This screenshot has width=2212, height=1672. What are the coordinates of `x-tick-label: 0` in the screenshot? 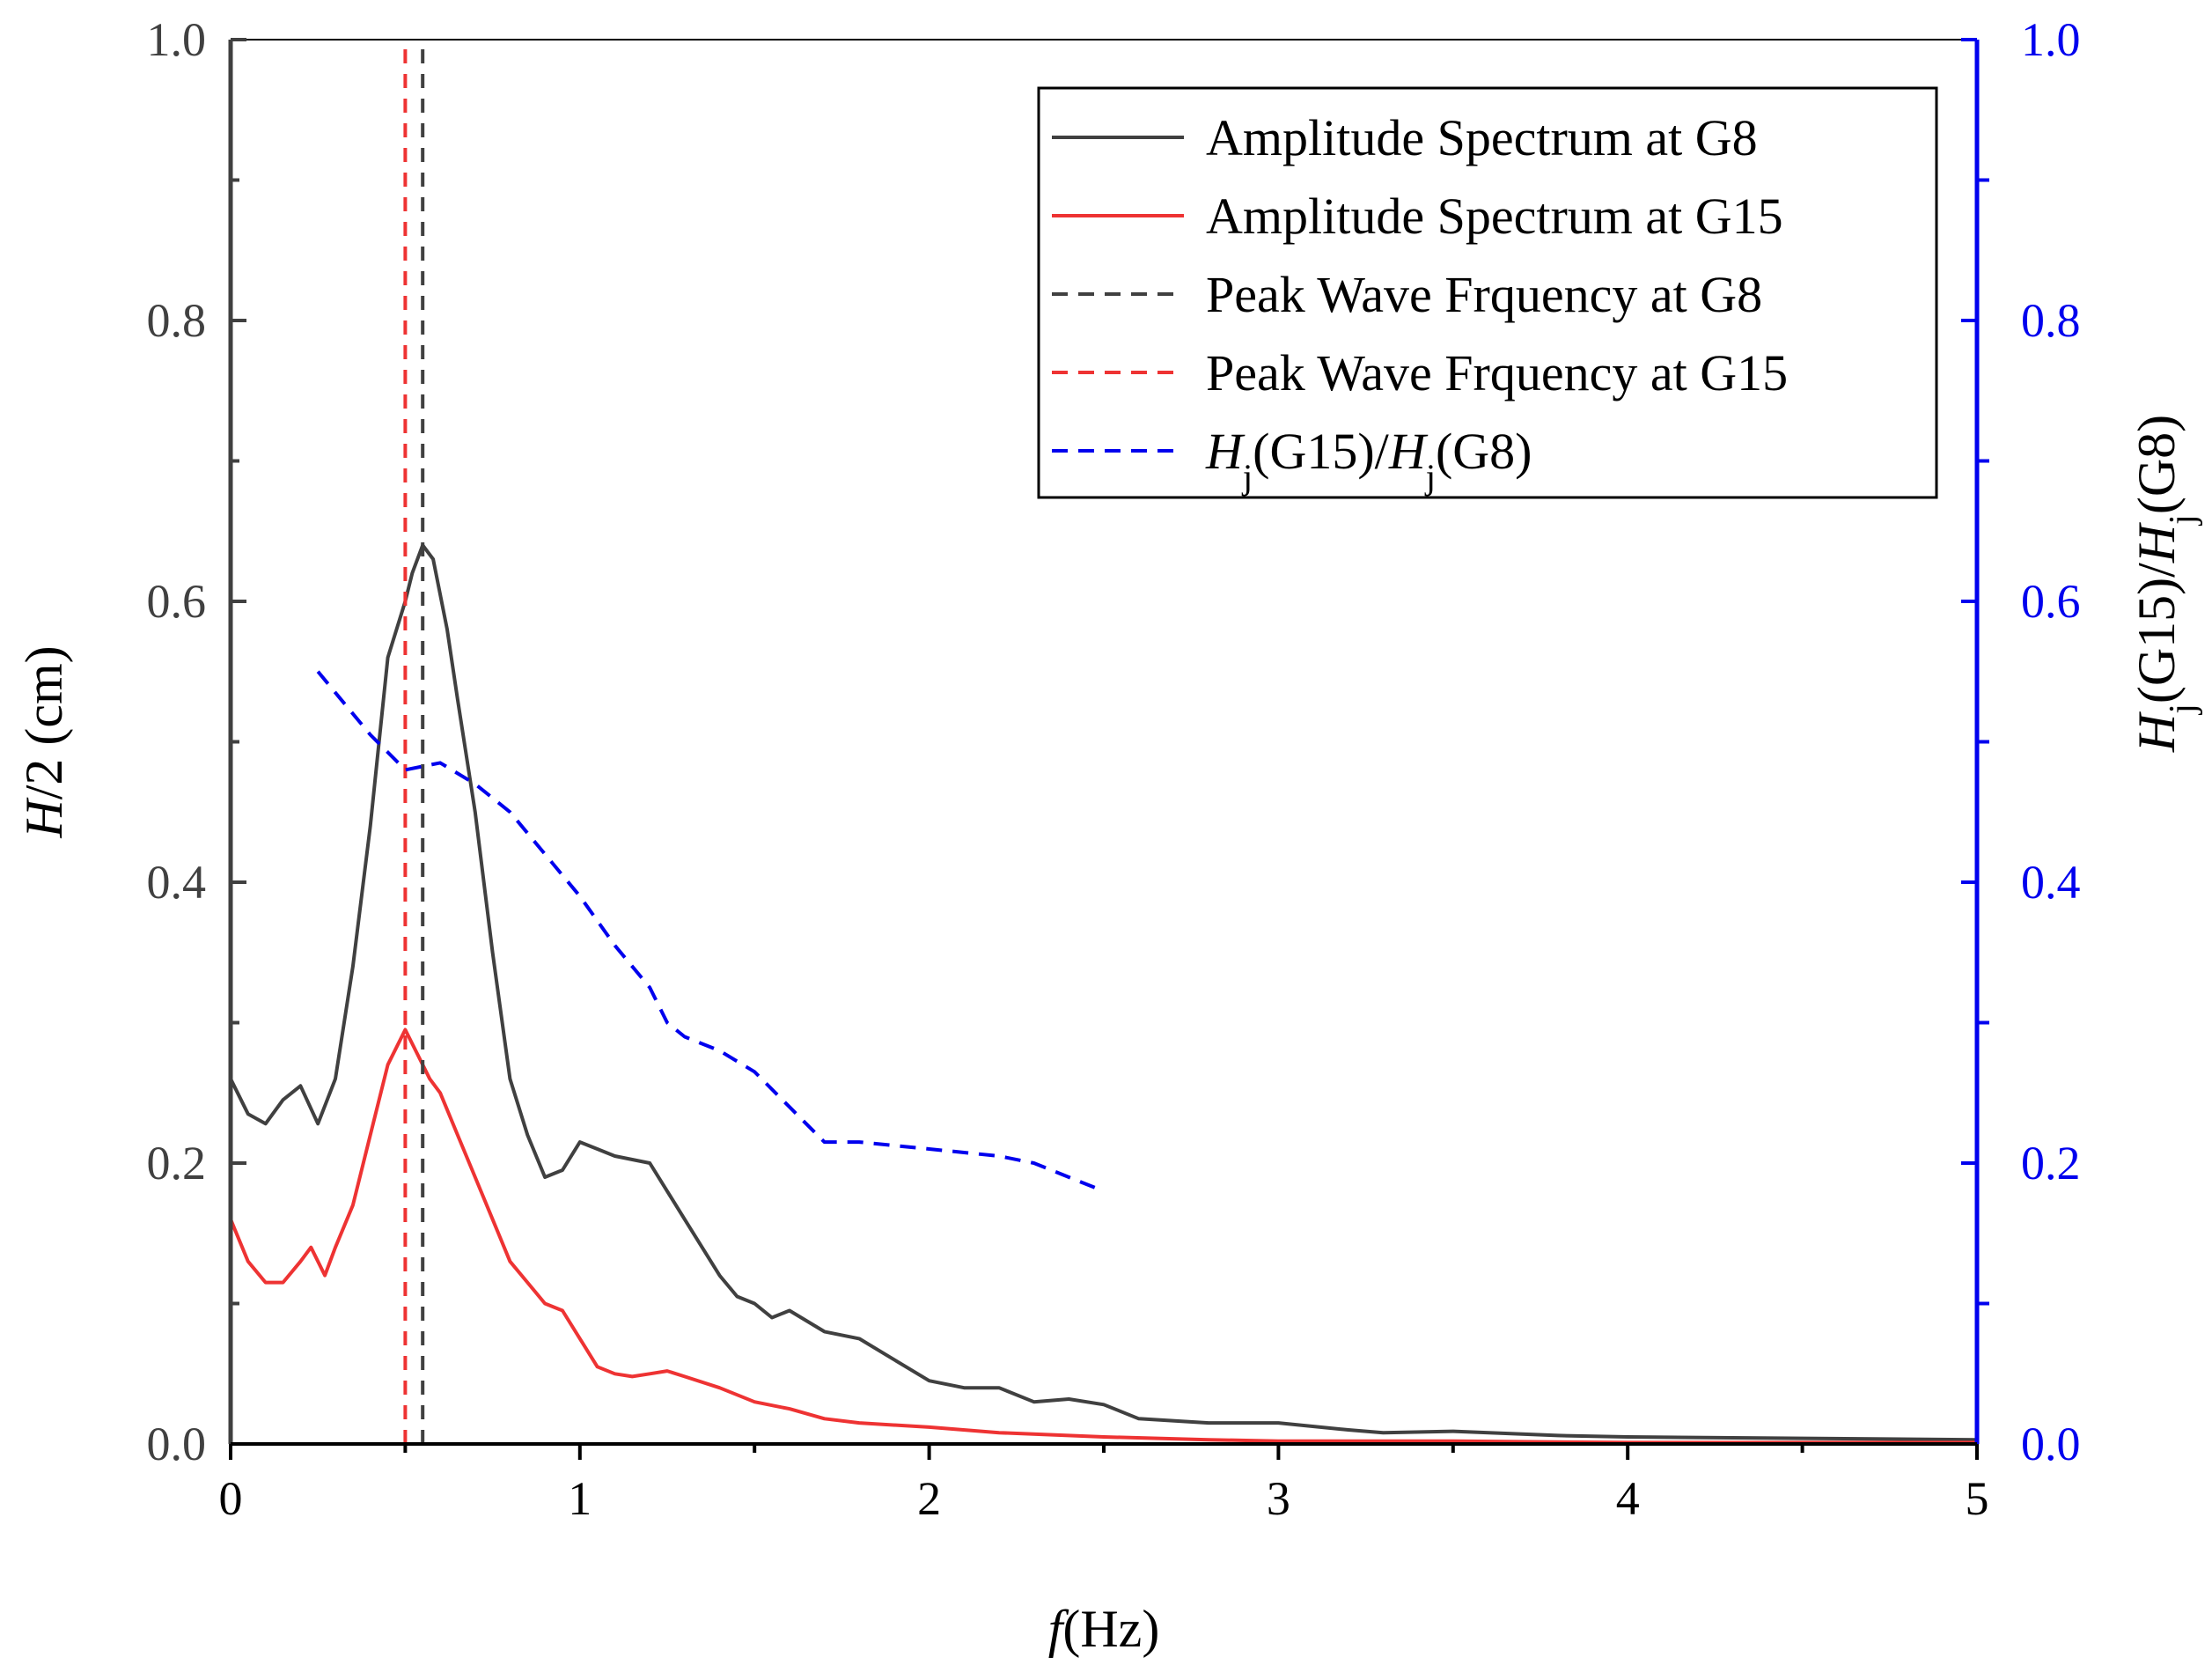 It's located at (231, 1499).